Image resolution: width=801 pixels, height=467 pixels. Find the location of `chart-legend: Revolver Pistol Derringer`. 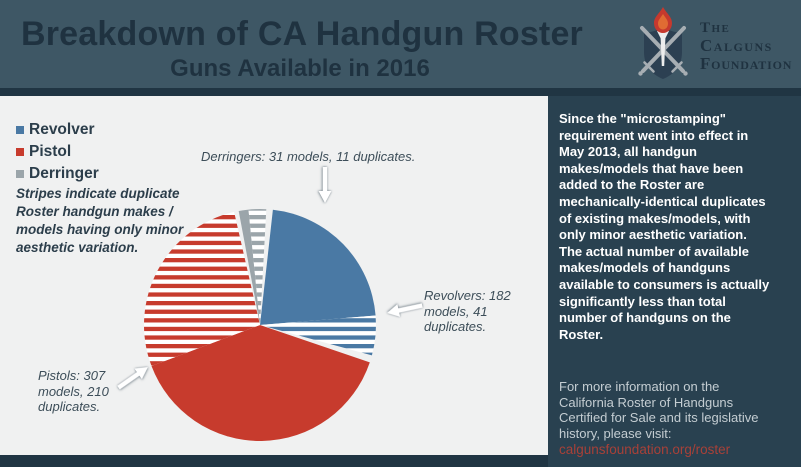

chart-legend: Revolver Pistol Derringer is located at coordinates (57, 154).